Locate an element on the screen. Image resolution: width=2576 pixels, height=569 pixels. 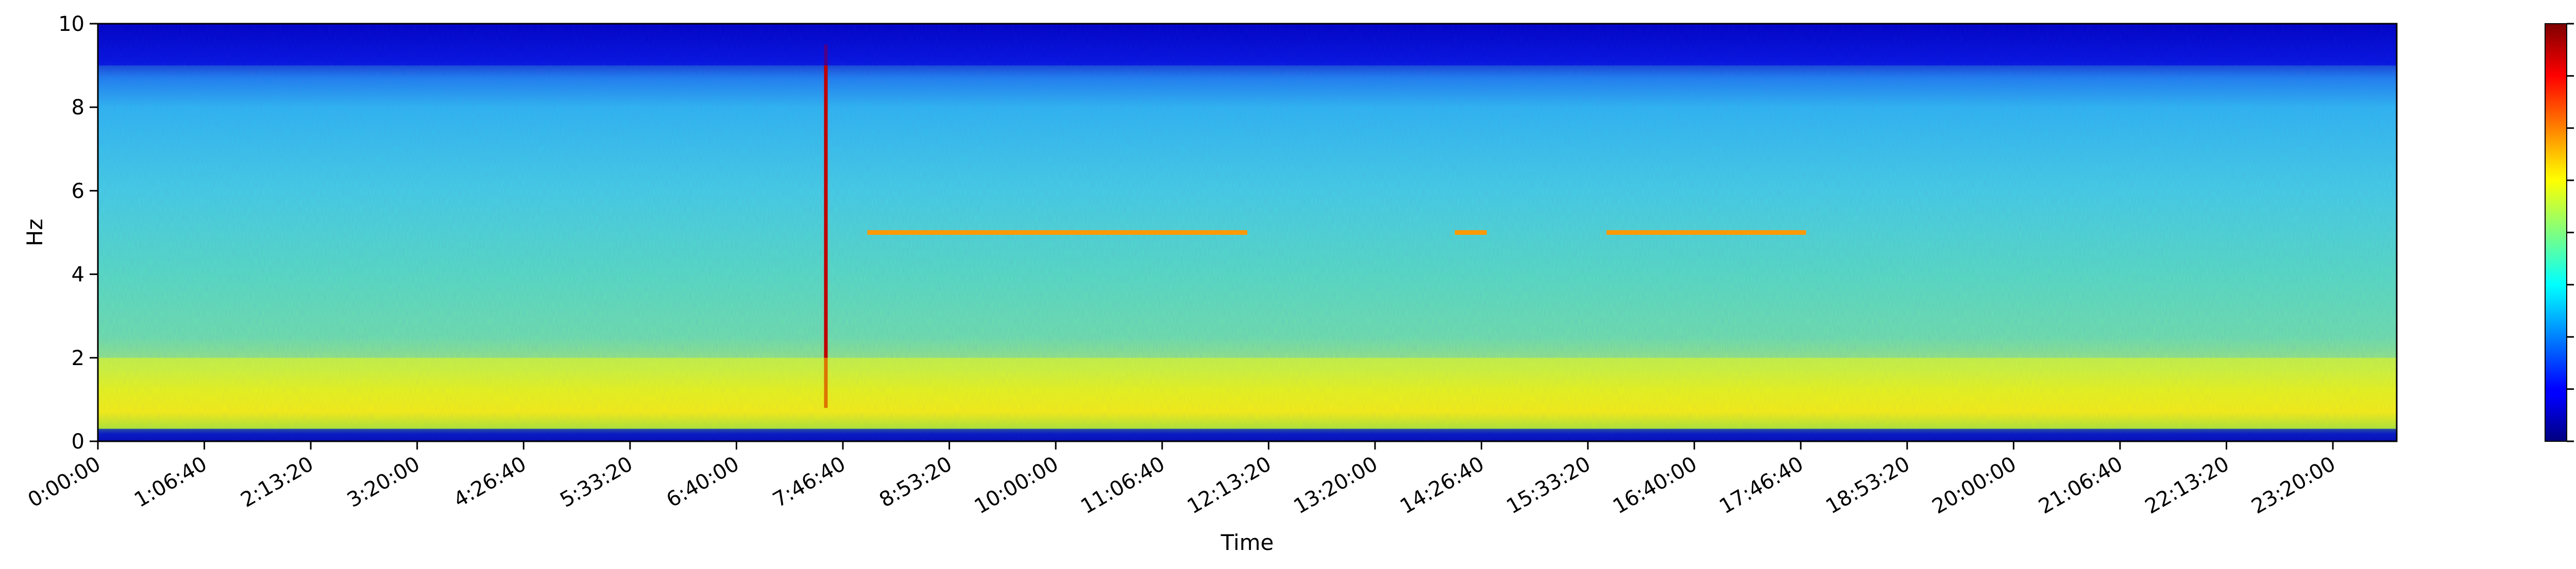
x-tick-label: 22:13:20 is located at coordinates (2187, 485).